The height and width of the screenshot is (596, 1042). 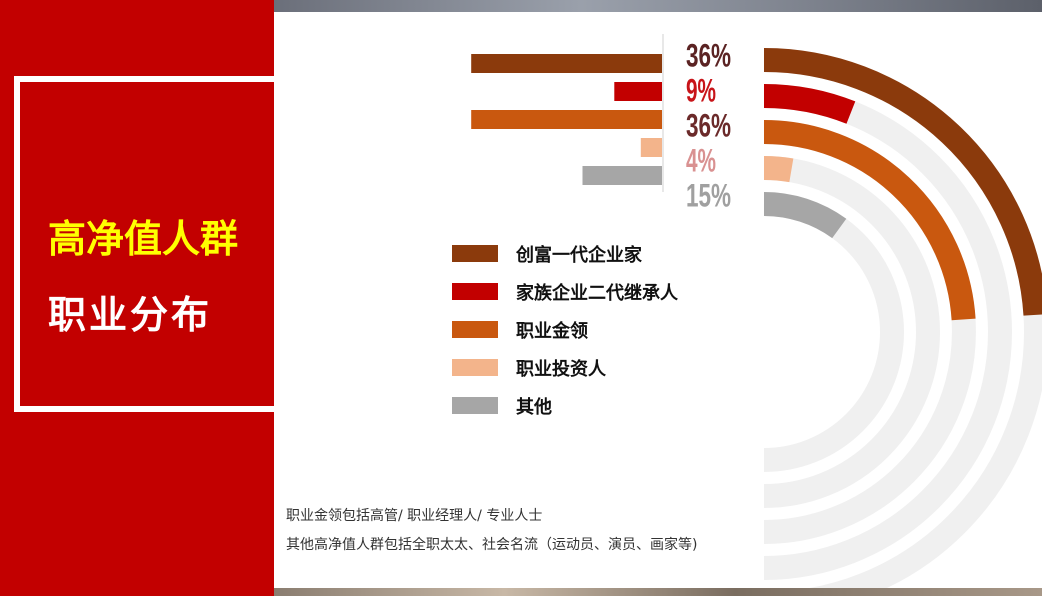 What do you see at coordinates (708, 55) in the screenshot?
I see `percent-label-1: 36%` at bounding box center [708, 55].